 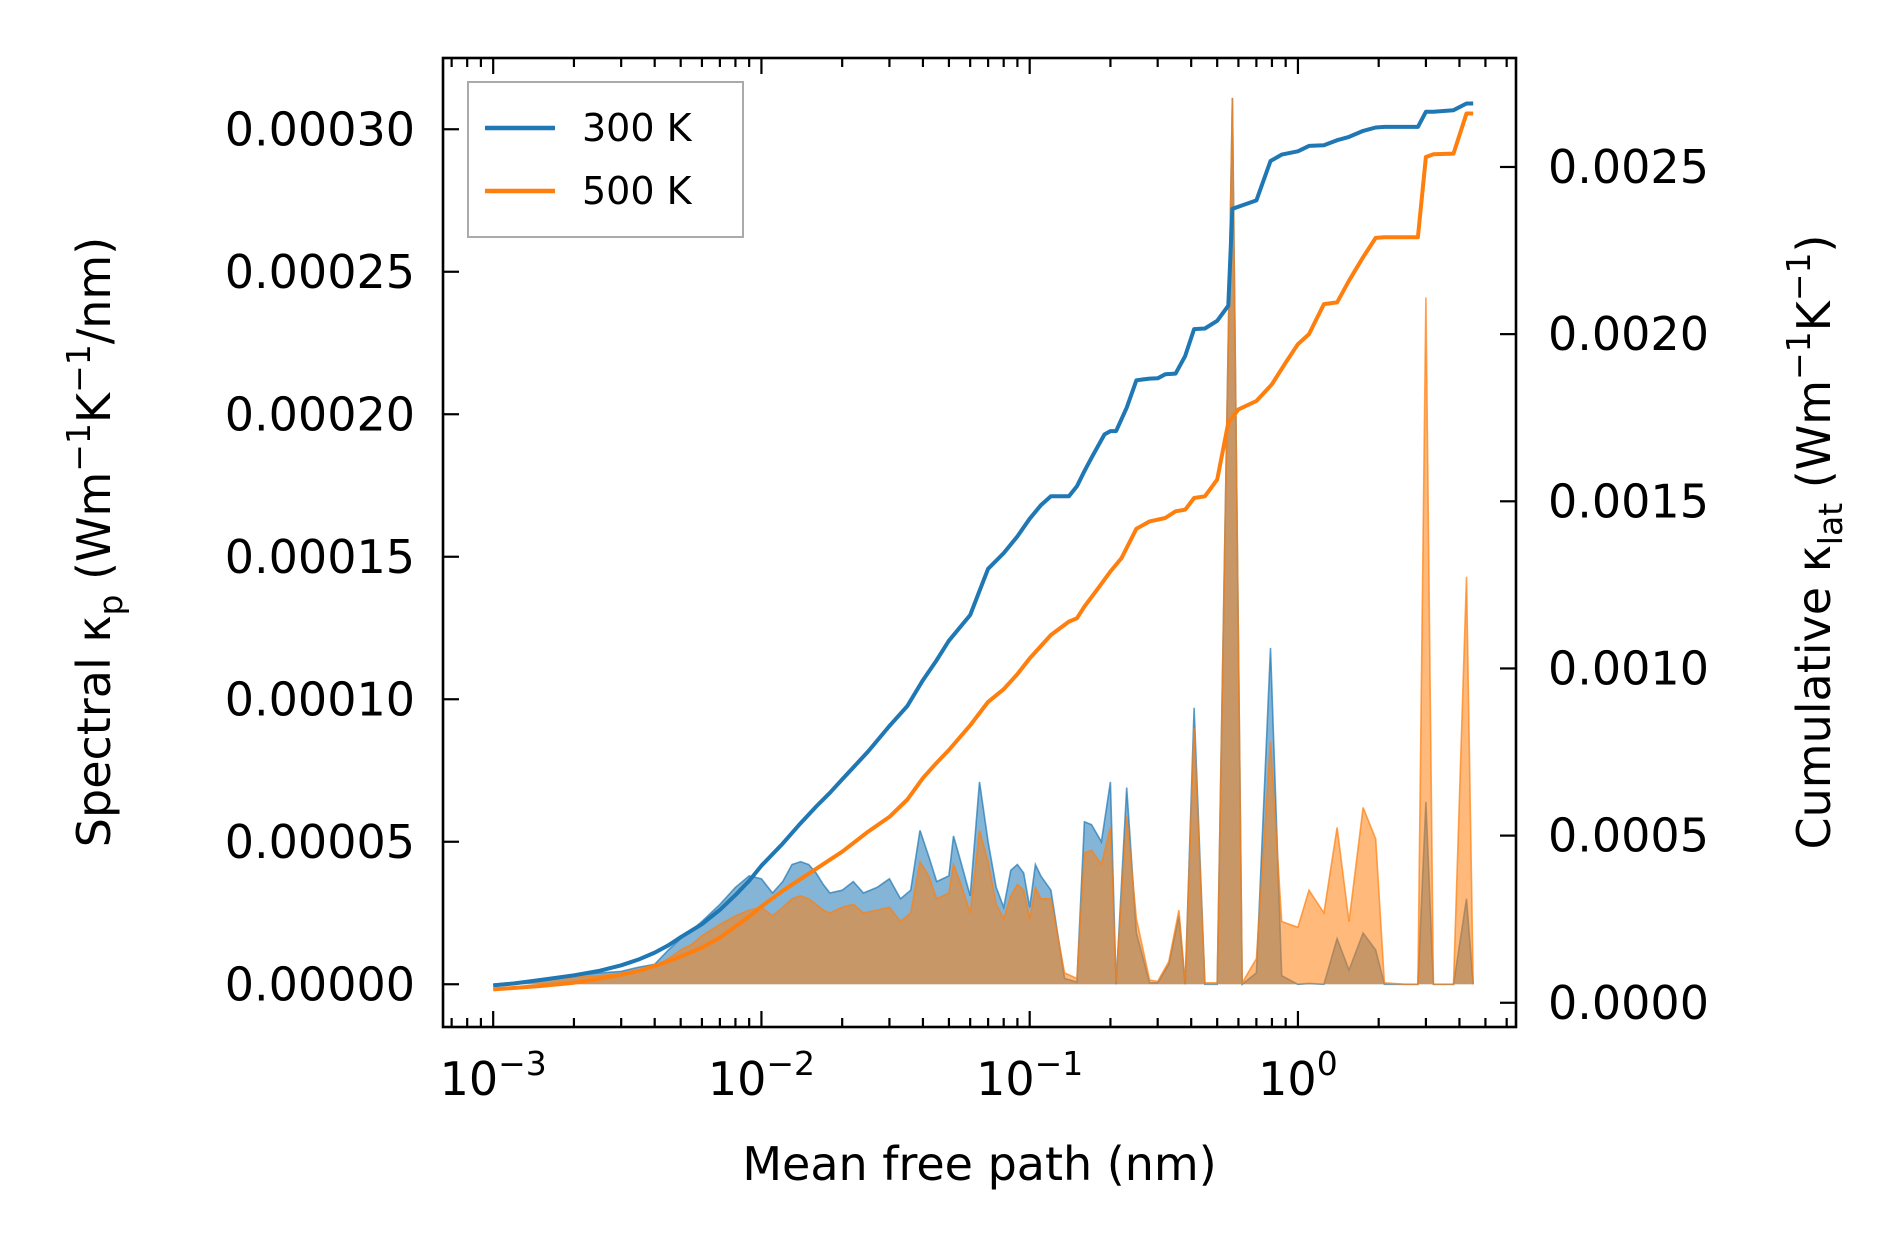 What do you see at coordinates (637, 128) in the screenshot?
I see `legend-label-300K: 300 K` at bounding box center [637, 128].